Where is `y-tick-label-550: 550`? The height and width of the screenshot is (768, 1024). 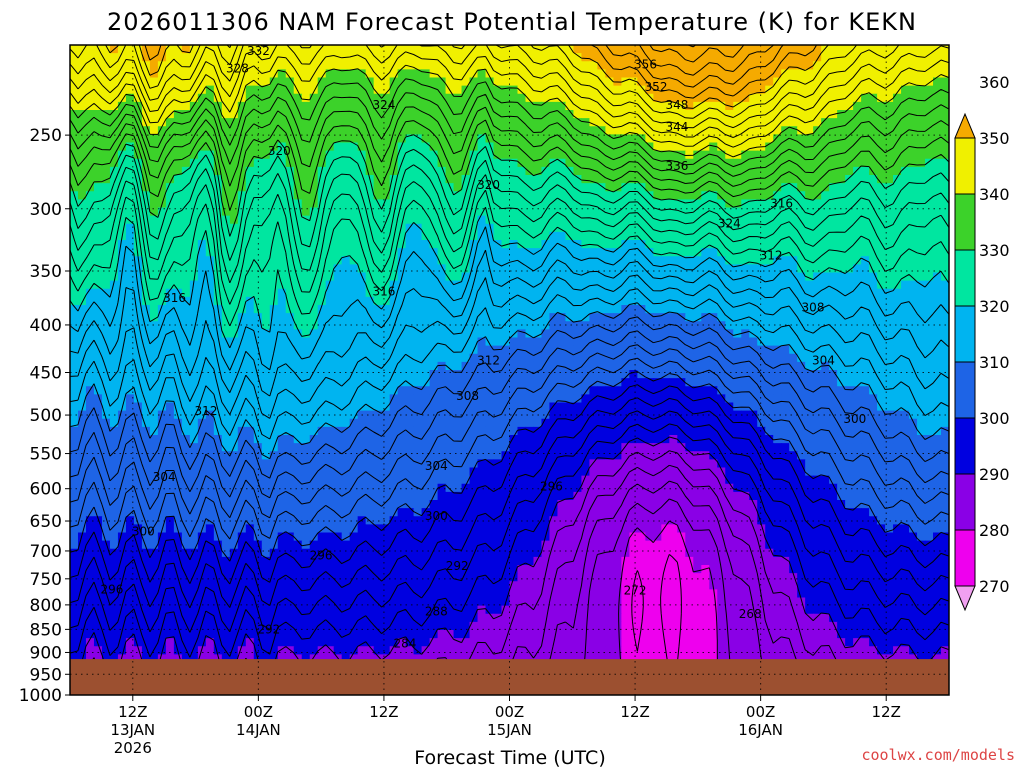 y-tick-label-550: 550 is located at coordinates (46, 455).